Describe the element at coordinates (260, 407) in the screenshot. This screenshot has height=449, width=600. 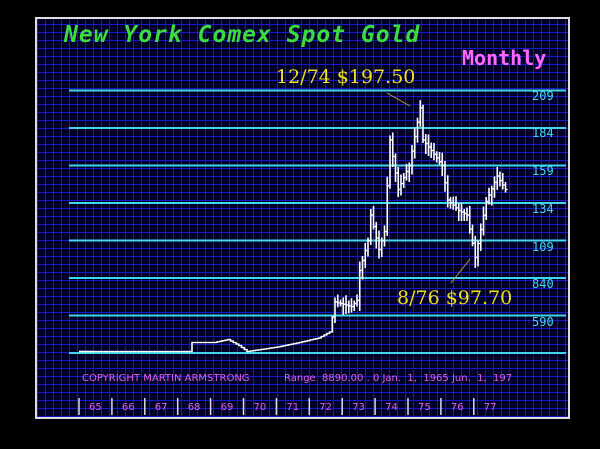
I see `x-tick-label: 70` at that location.